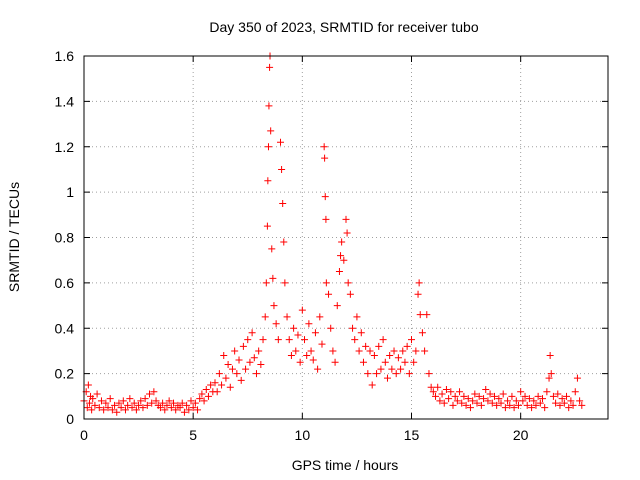 This screenshot has height=480, width=640. I want to click on y-tick-label: 0.8, so click(65, 238).